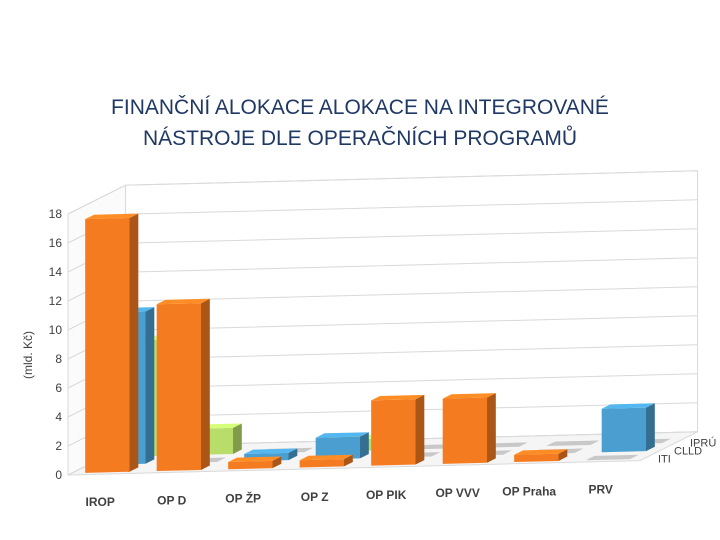  I want to click on y-tick-label: 4, so click(58, 417).